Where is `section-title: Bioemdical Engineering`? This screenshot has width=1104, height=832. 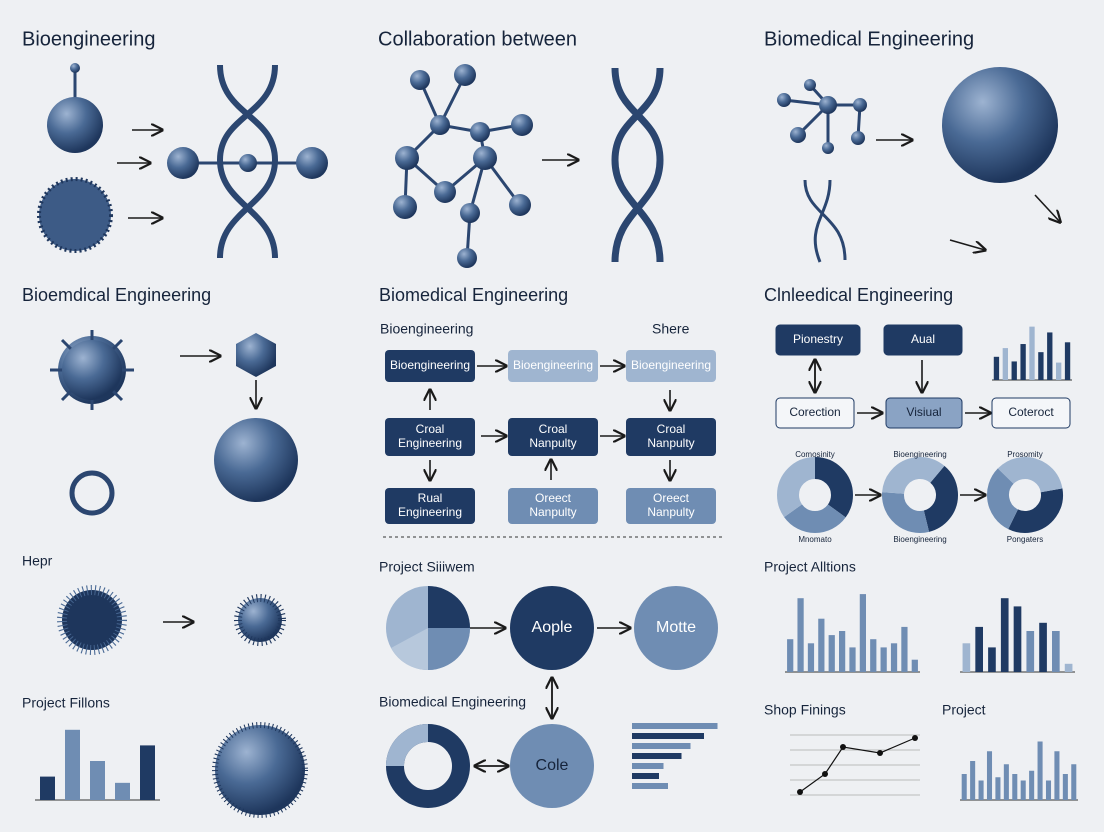 section-title: Bioemdical Engineering is located at coordinates (116, 295).